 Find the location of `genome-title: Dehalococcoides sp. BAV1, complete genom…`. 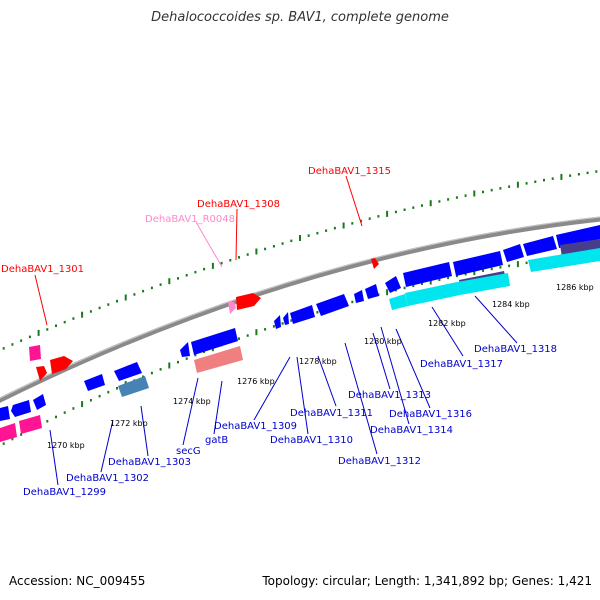

genome-title: Dehalococcoides sp. BAV1, complete genom… is located at coordinates (300, 17).